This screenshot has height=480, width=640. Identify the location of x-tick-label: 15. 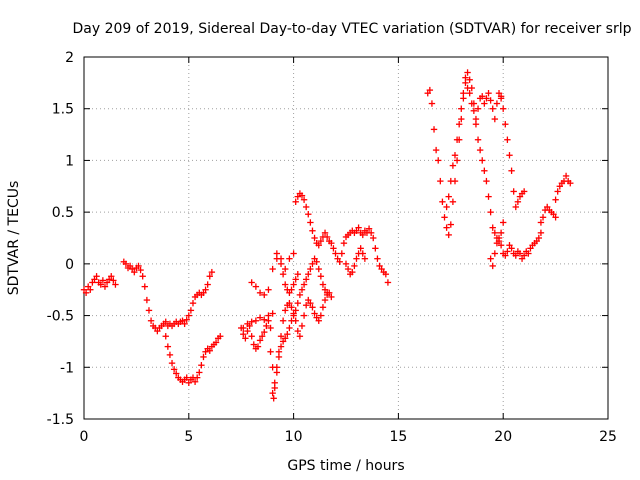
(398, 437).